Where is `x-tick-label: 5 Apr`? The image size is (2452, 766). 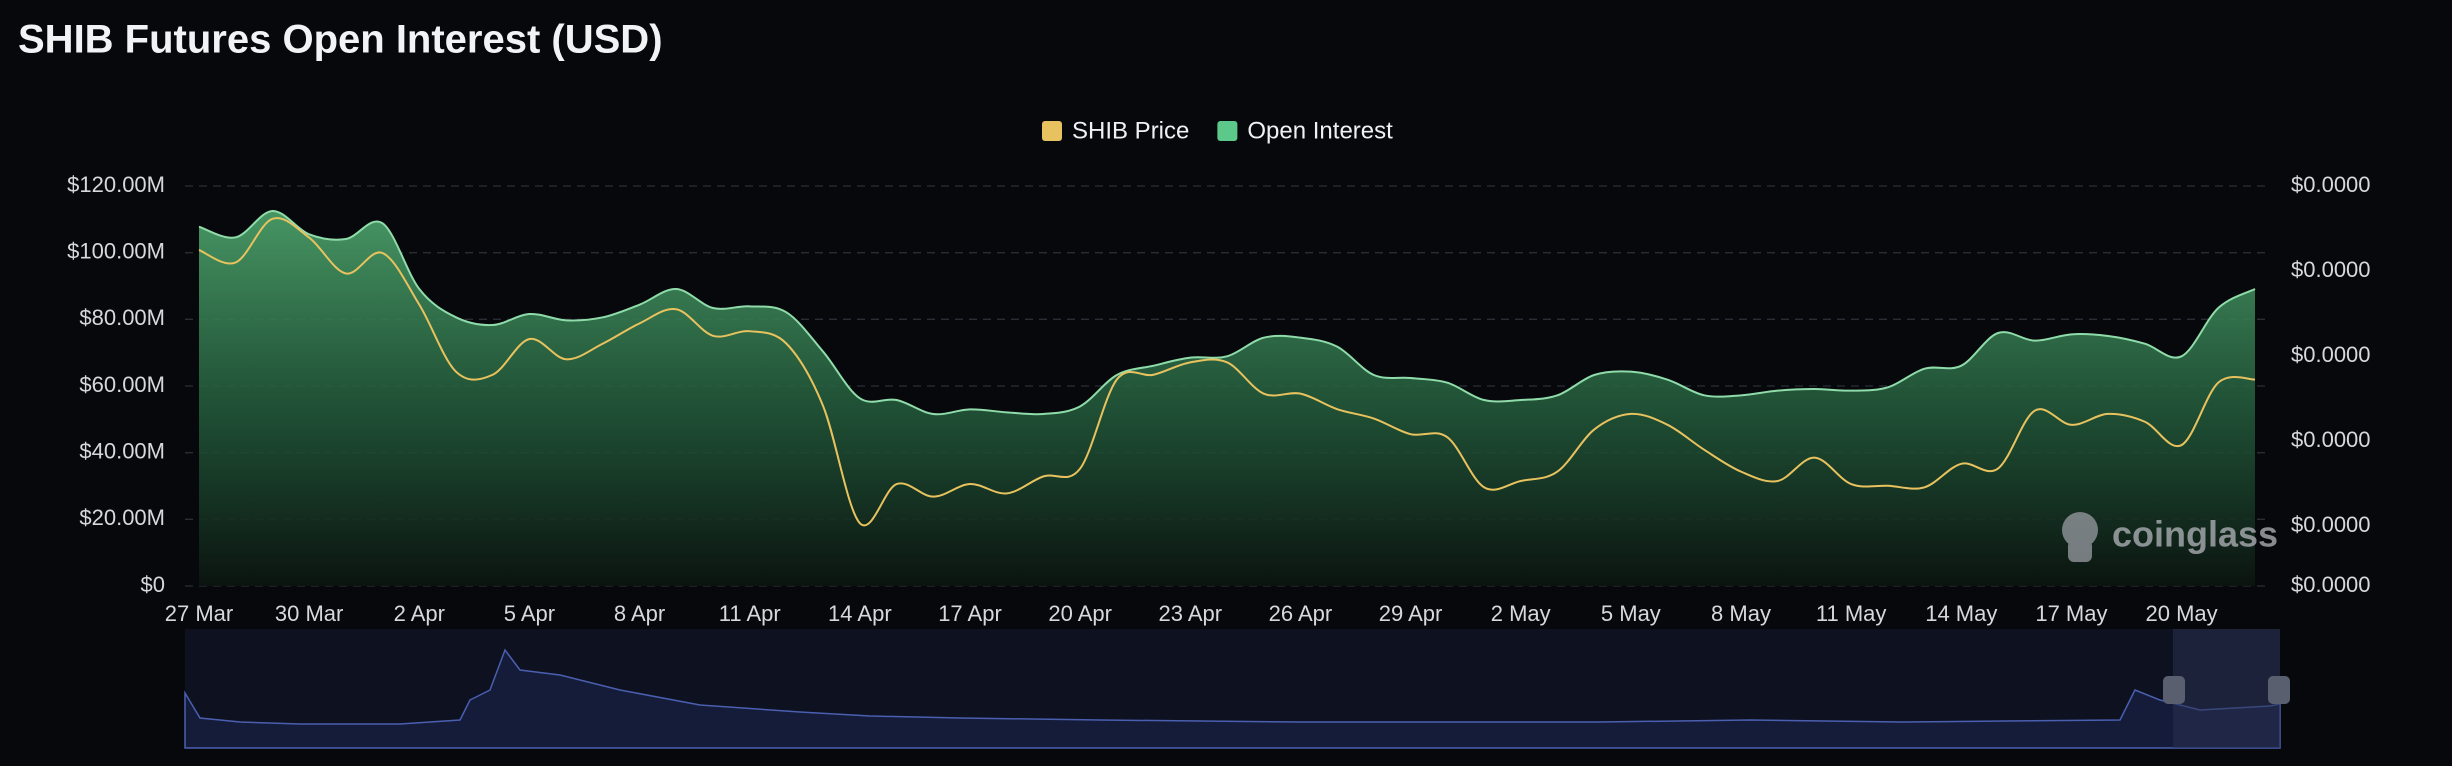
x-tick-label: 5 Apr is located at coordinates (529, 613).